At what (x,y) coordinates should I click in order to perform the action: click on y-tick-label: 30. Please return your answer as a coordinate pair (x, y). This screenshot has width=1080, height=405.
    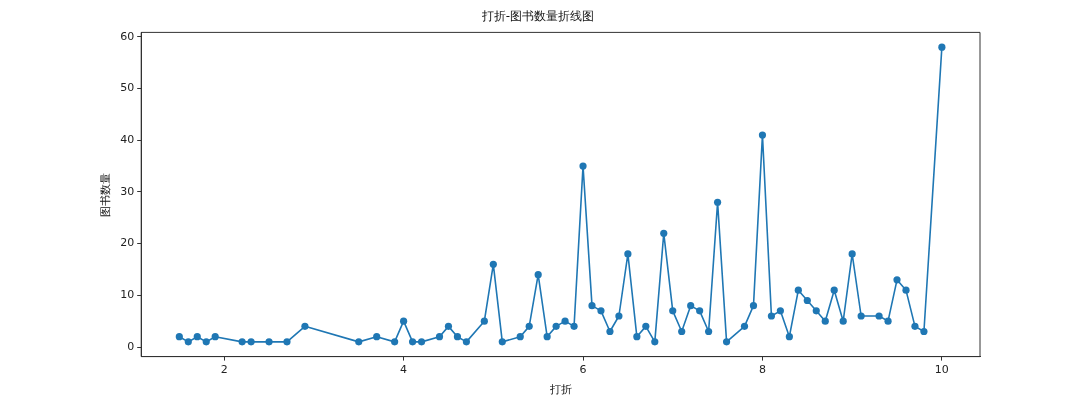
    Looking at the image, I should click on (127, 191).